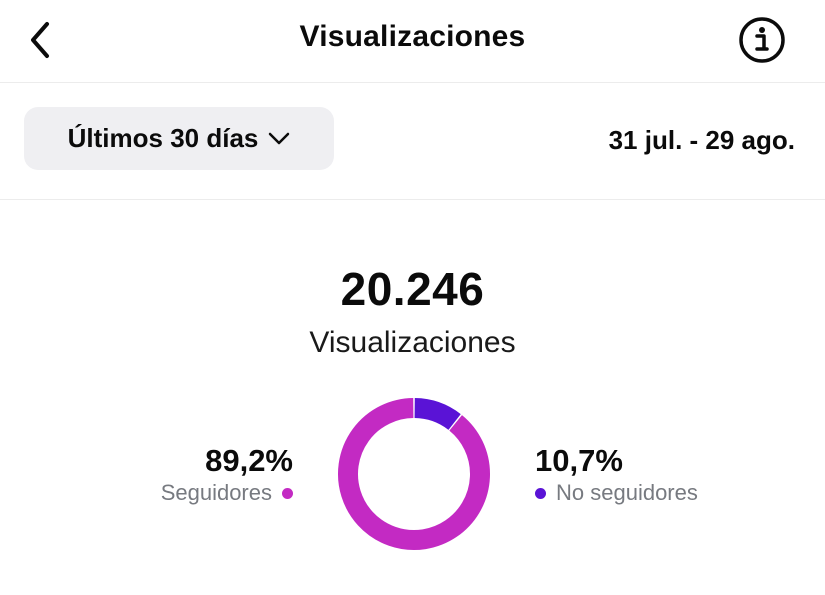  I want to click on chevron-left-icon, so click(40, 40).